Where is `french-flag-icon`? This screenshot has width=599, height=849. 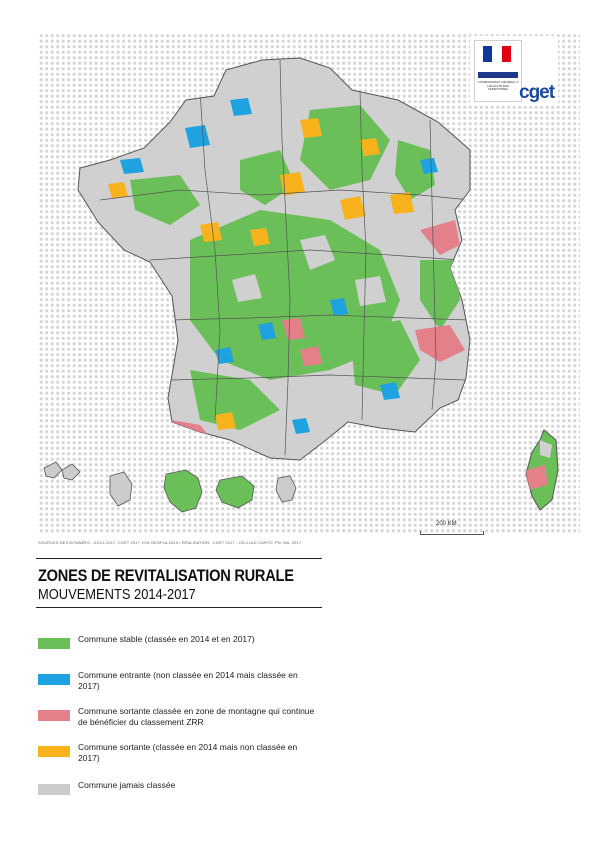 french-flag-icon is located at coordinates (497, 54).